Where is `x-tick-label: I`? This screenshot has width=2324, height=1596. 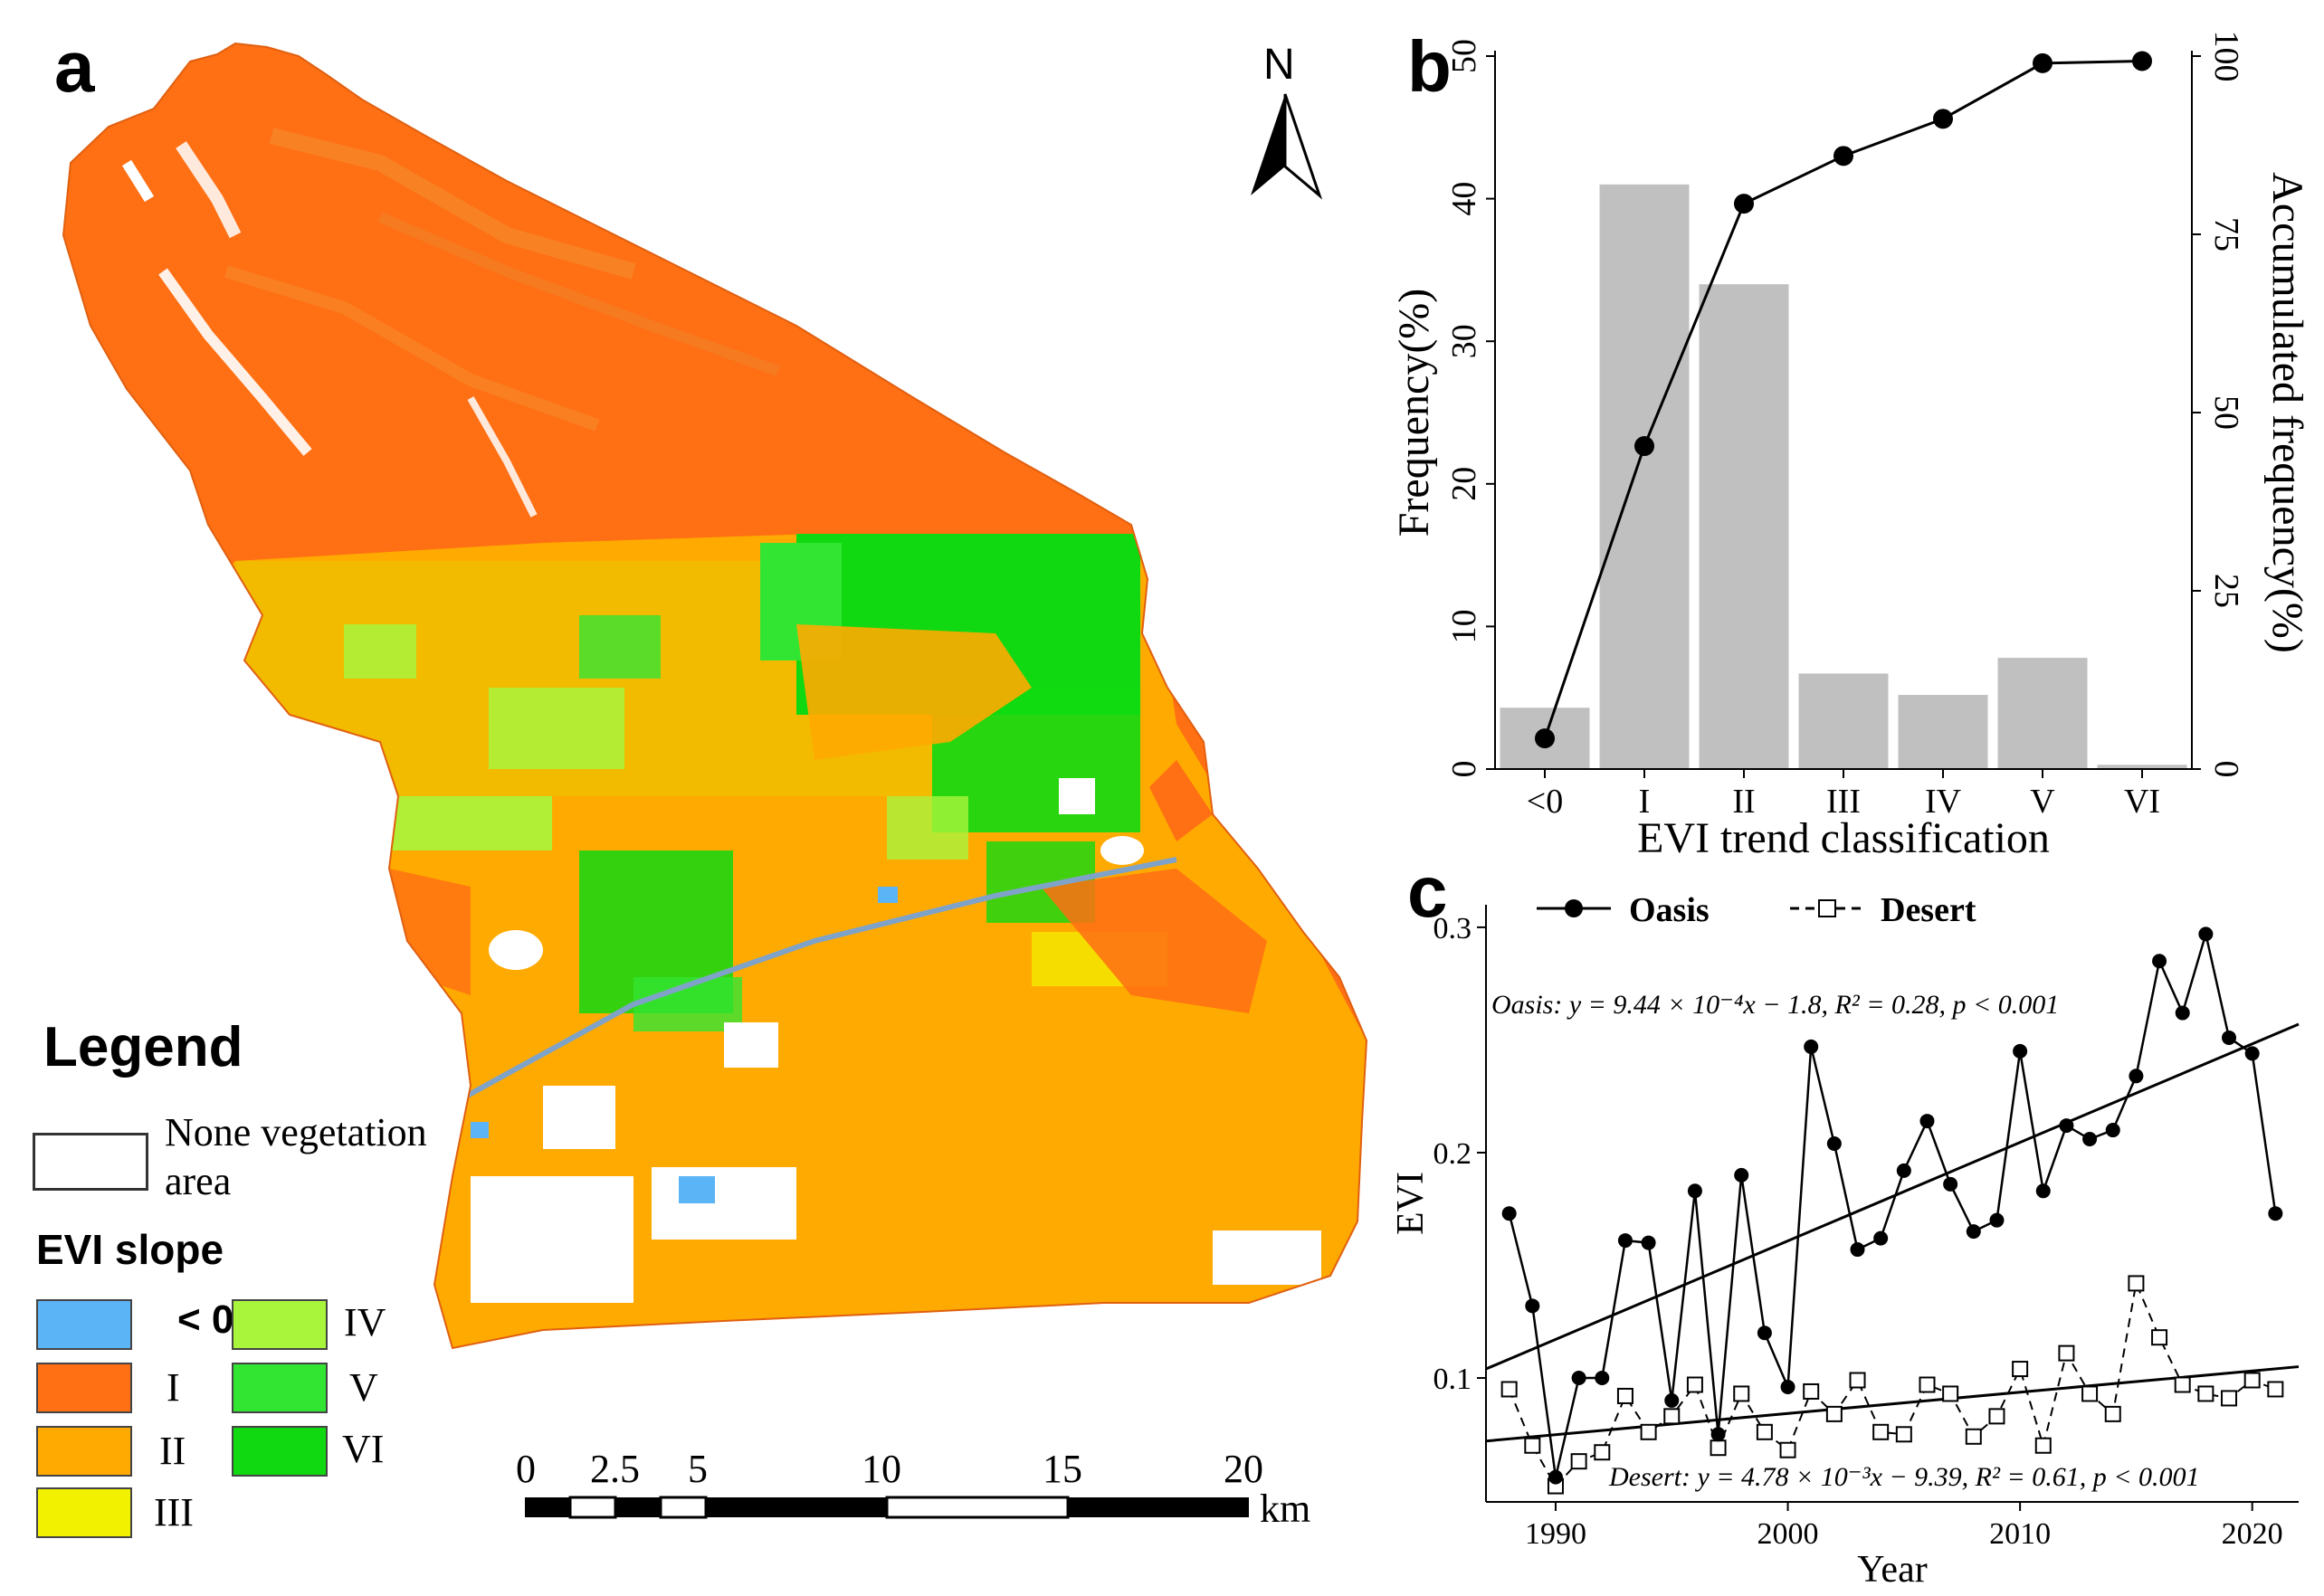 x-tick-label: I is located at coordinates (1645, 802).